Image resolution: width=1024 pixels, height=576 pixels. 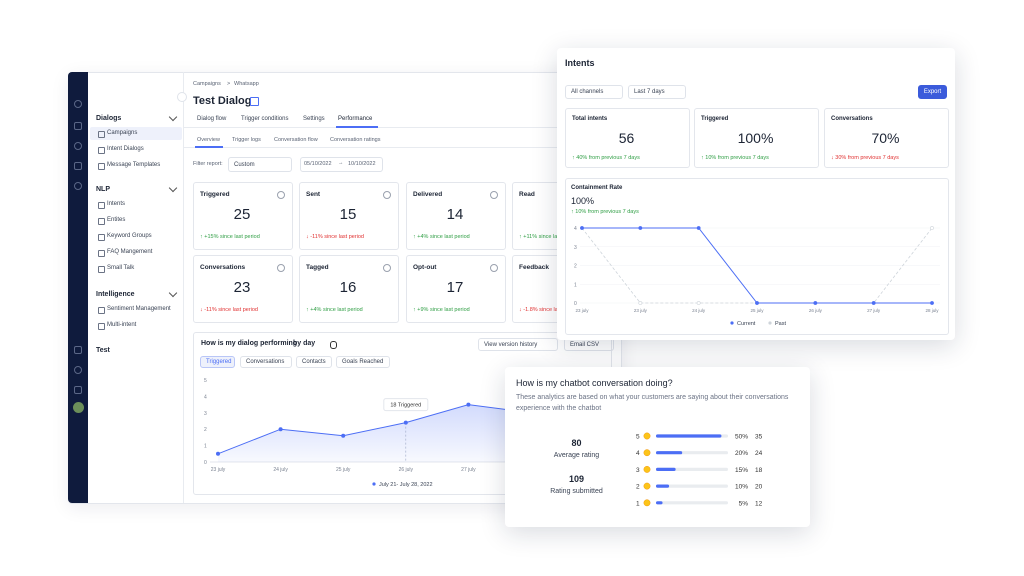 What do you see at coordinates (576, 479) in the screenshot?
I see `submitted-value: 109` at bounding box center [576, 479].